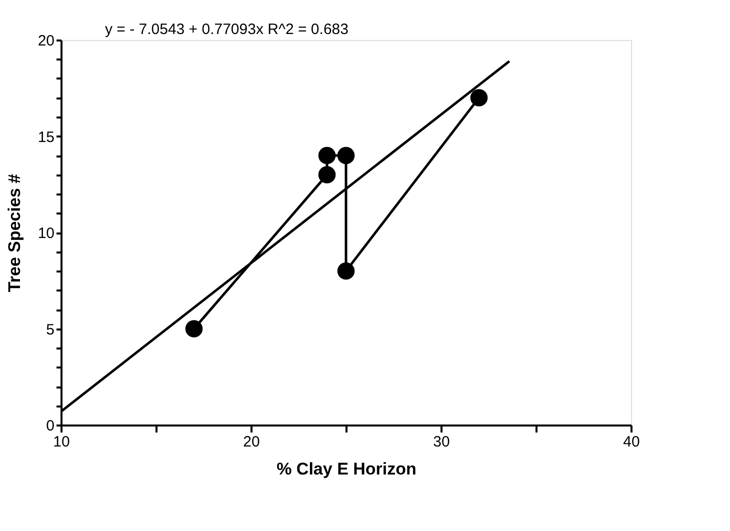 Image resolution: width=730 pixels, height=531 pixels. What do you see at coordinates (50, 426) in the screenshot?
I see `y-tick-label: 0` at bounding box center [50, 426].